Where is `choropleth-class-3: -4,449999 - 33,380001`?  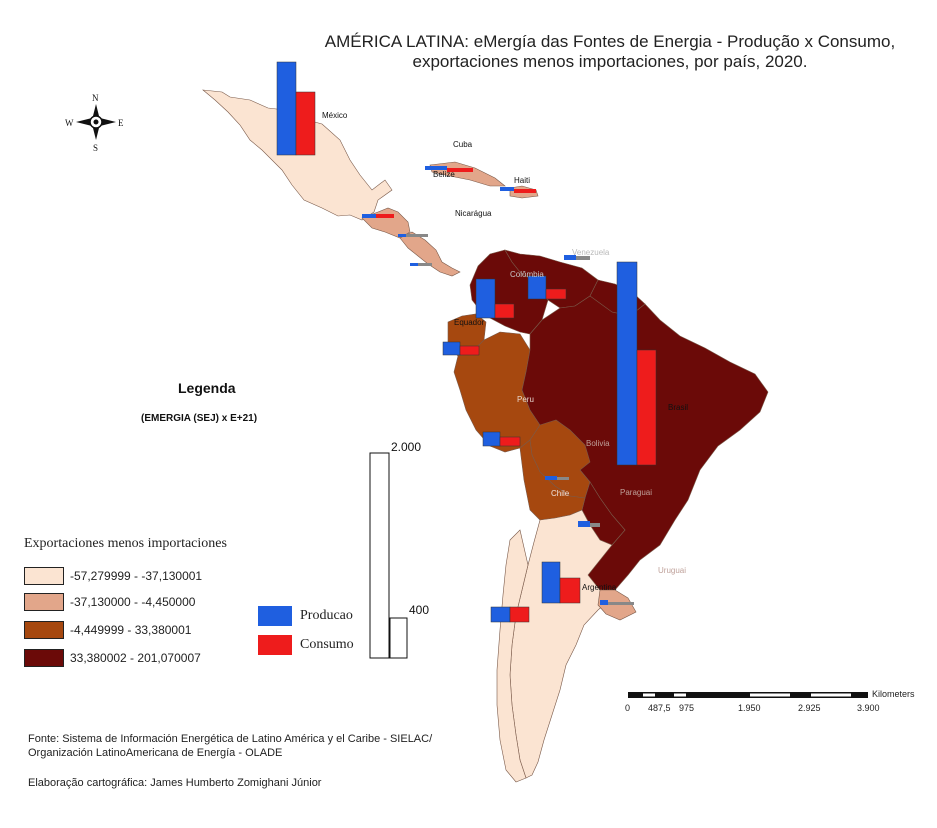 choropleth-class-3: -4,449999 - 33,380001 is located at coordinates (107, 630).